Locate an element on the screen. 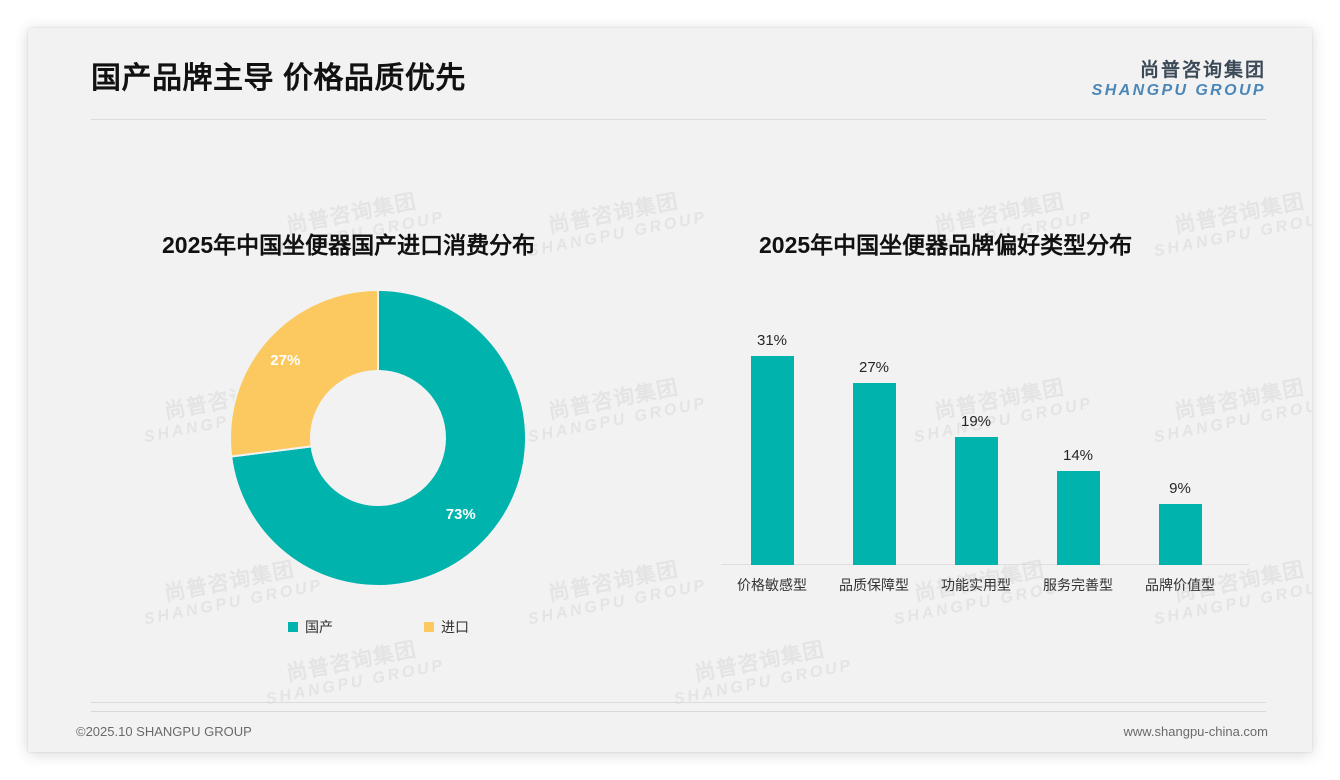 This screenshot has width=1340, height=780. donut-slice-label-imported: 27% is located at coordinates (285, 360).